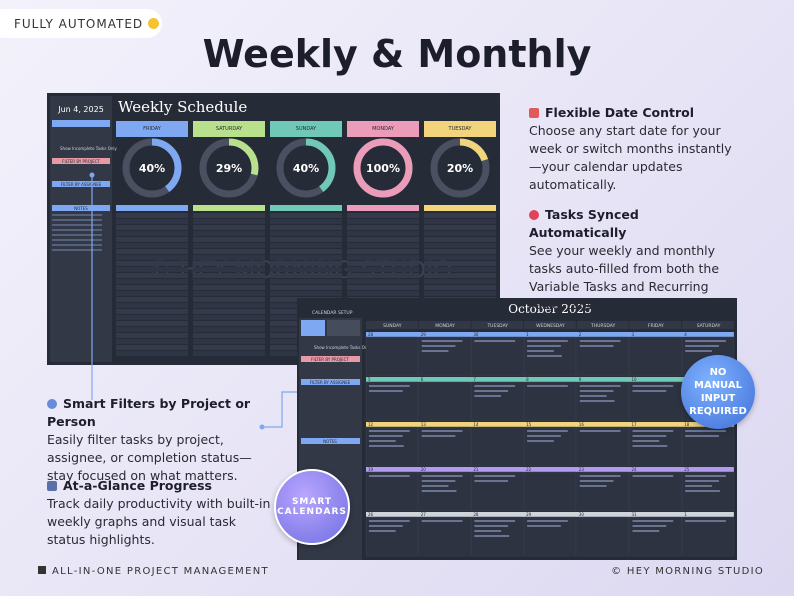 Image resolution: width=794 pixels, height=596 pixels. Describe the element at coordinates (383, 129) in the screenshot. I see `day-name: MONDAY` at that location.